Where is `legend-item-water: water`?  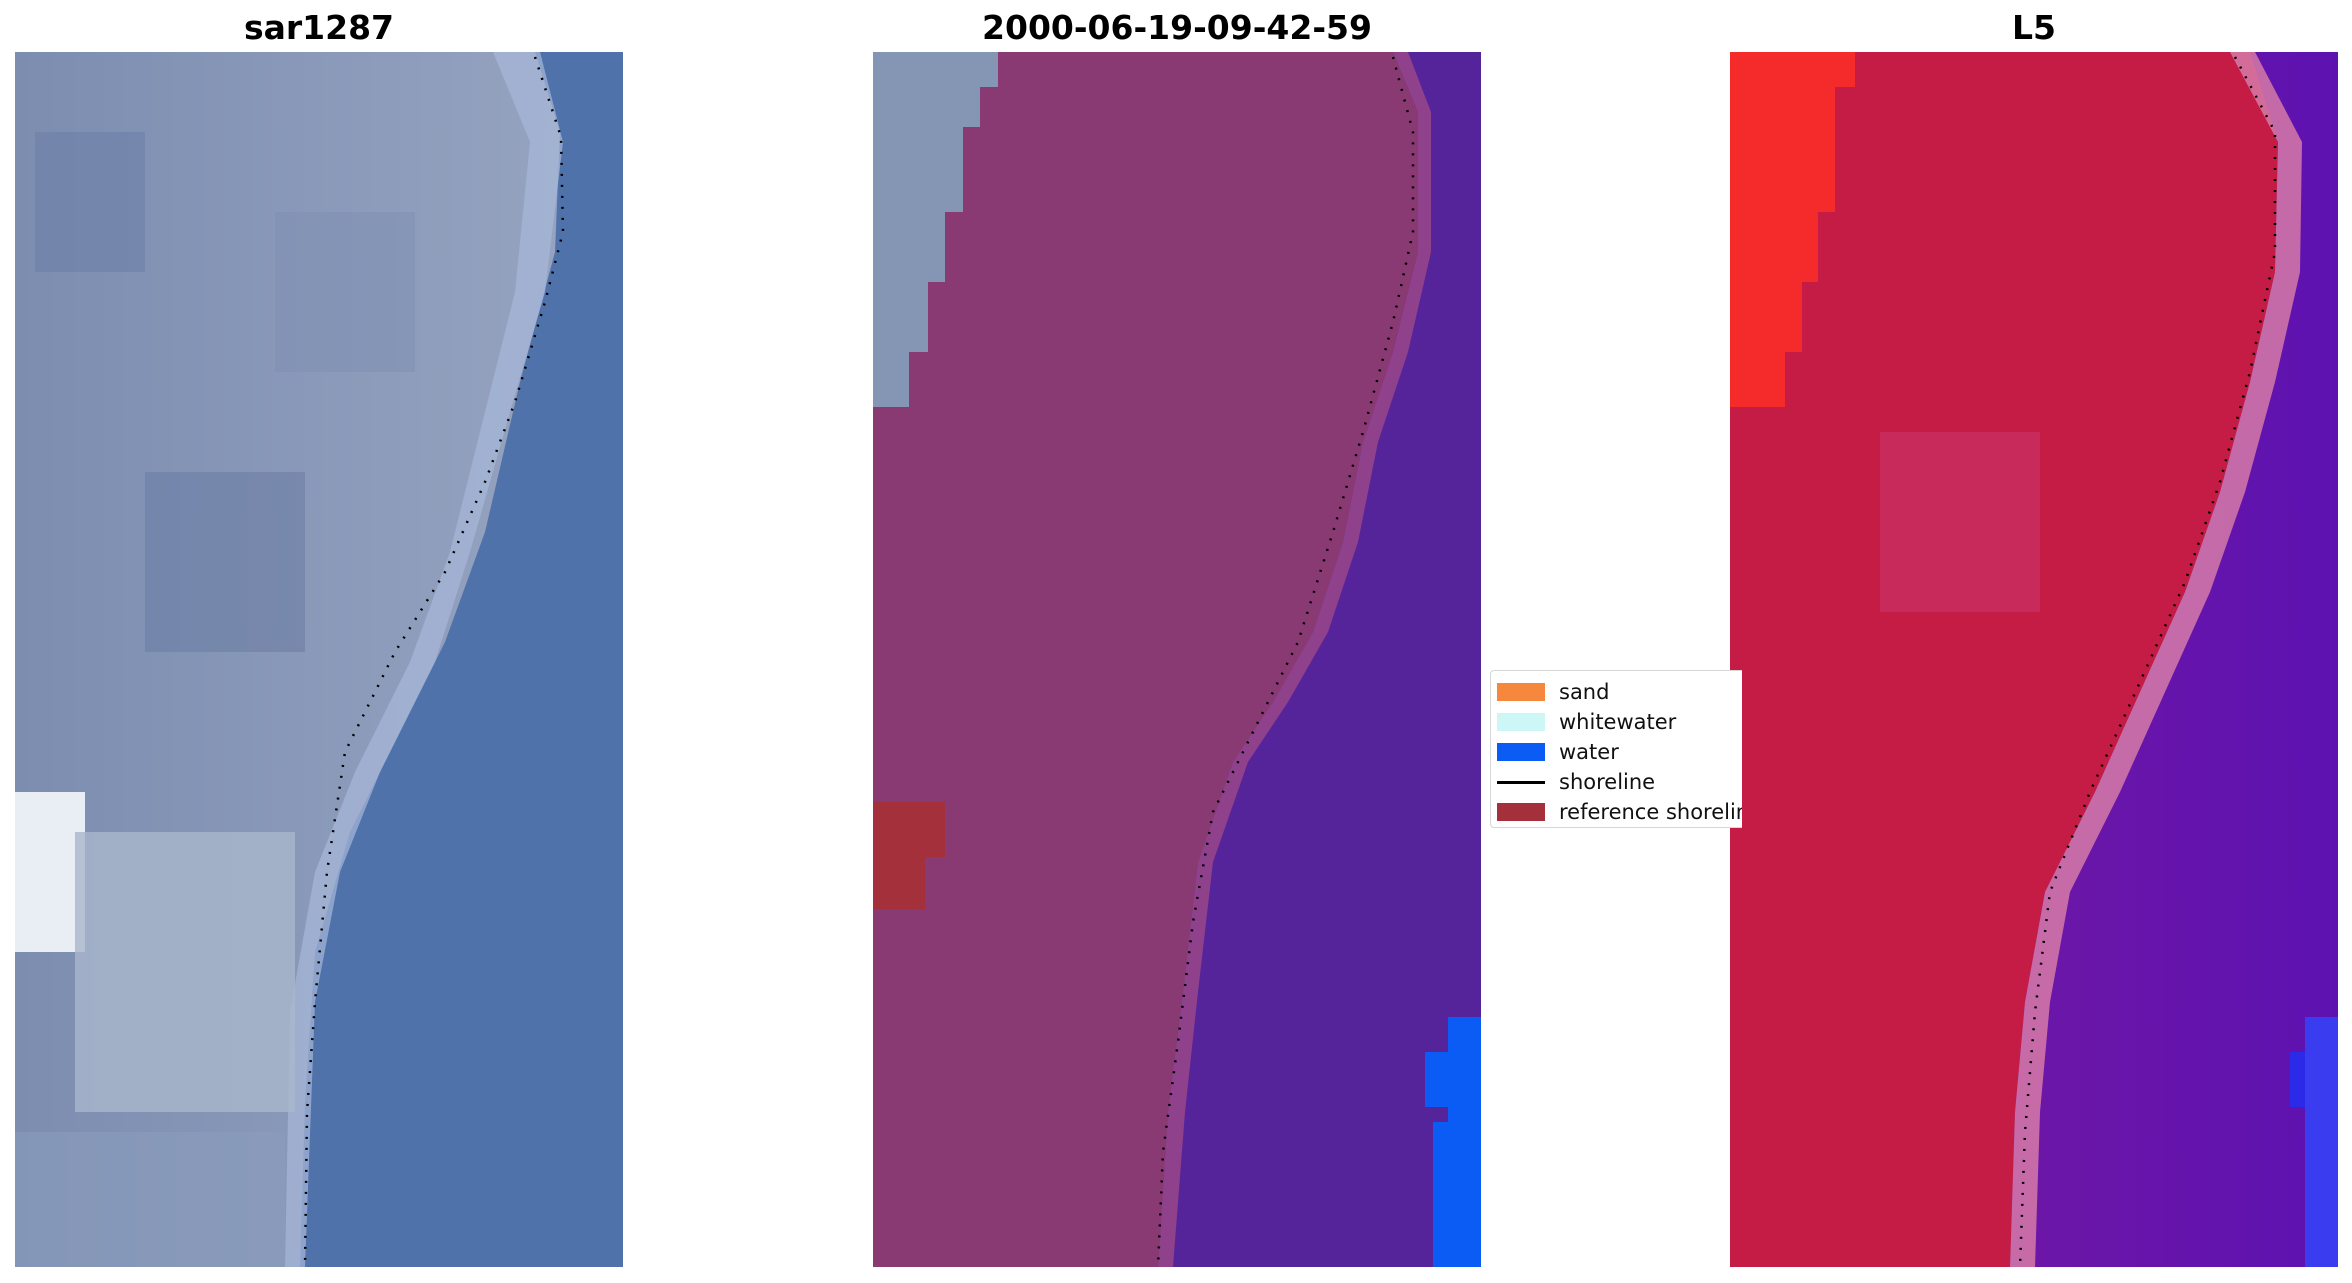
legend-item-water: water is located at coordinates (1616, 752).